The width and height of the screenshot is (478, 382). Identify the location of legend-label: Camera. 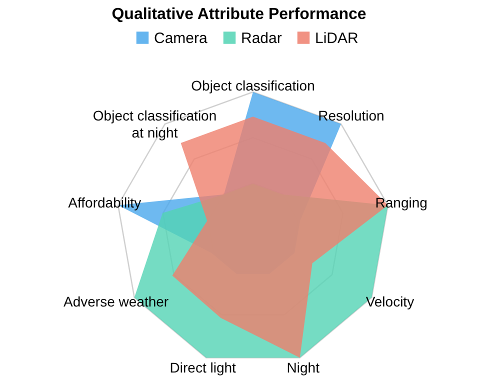
(181, 38).